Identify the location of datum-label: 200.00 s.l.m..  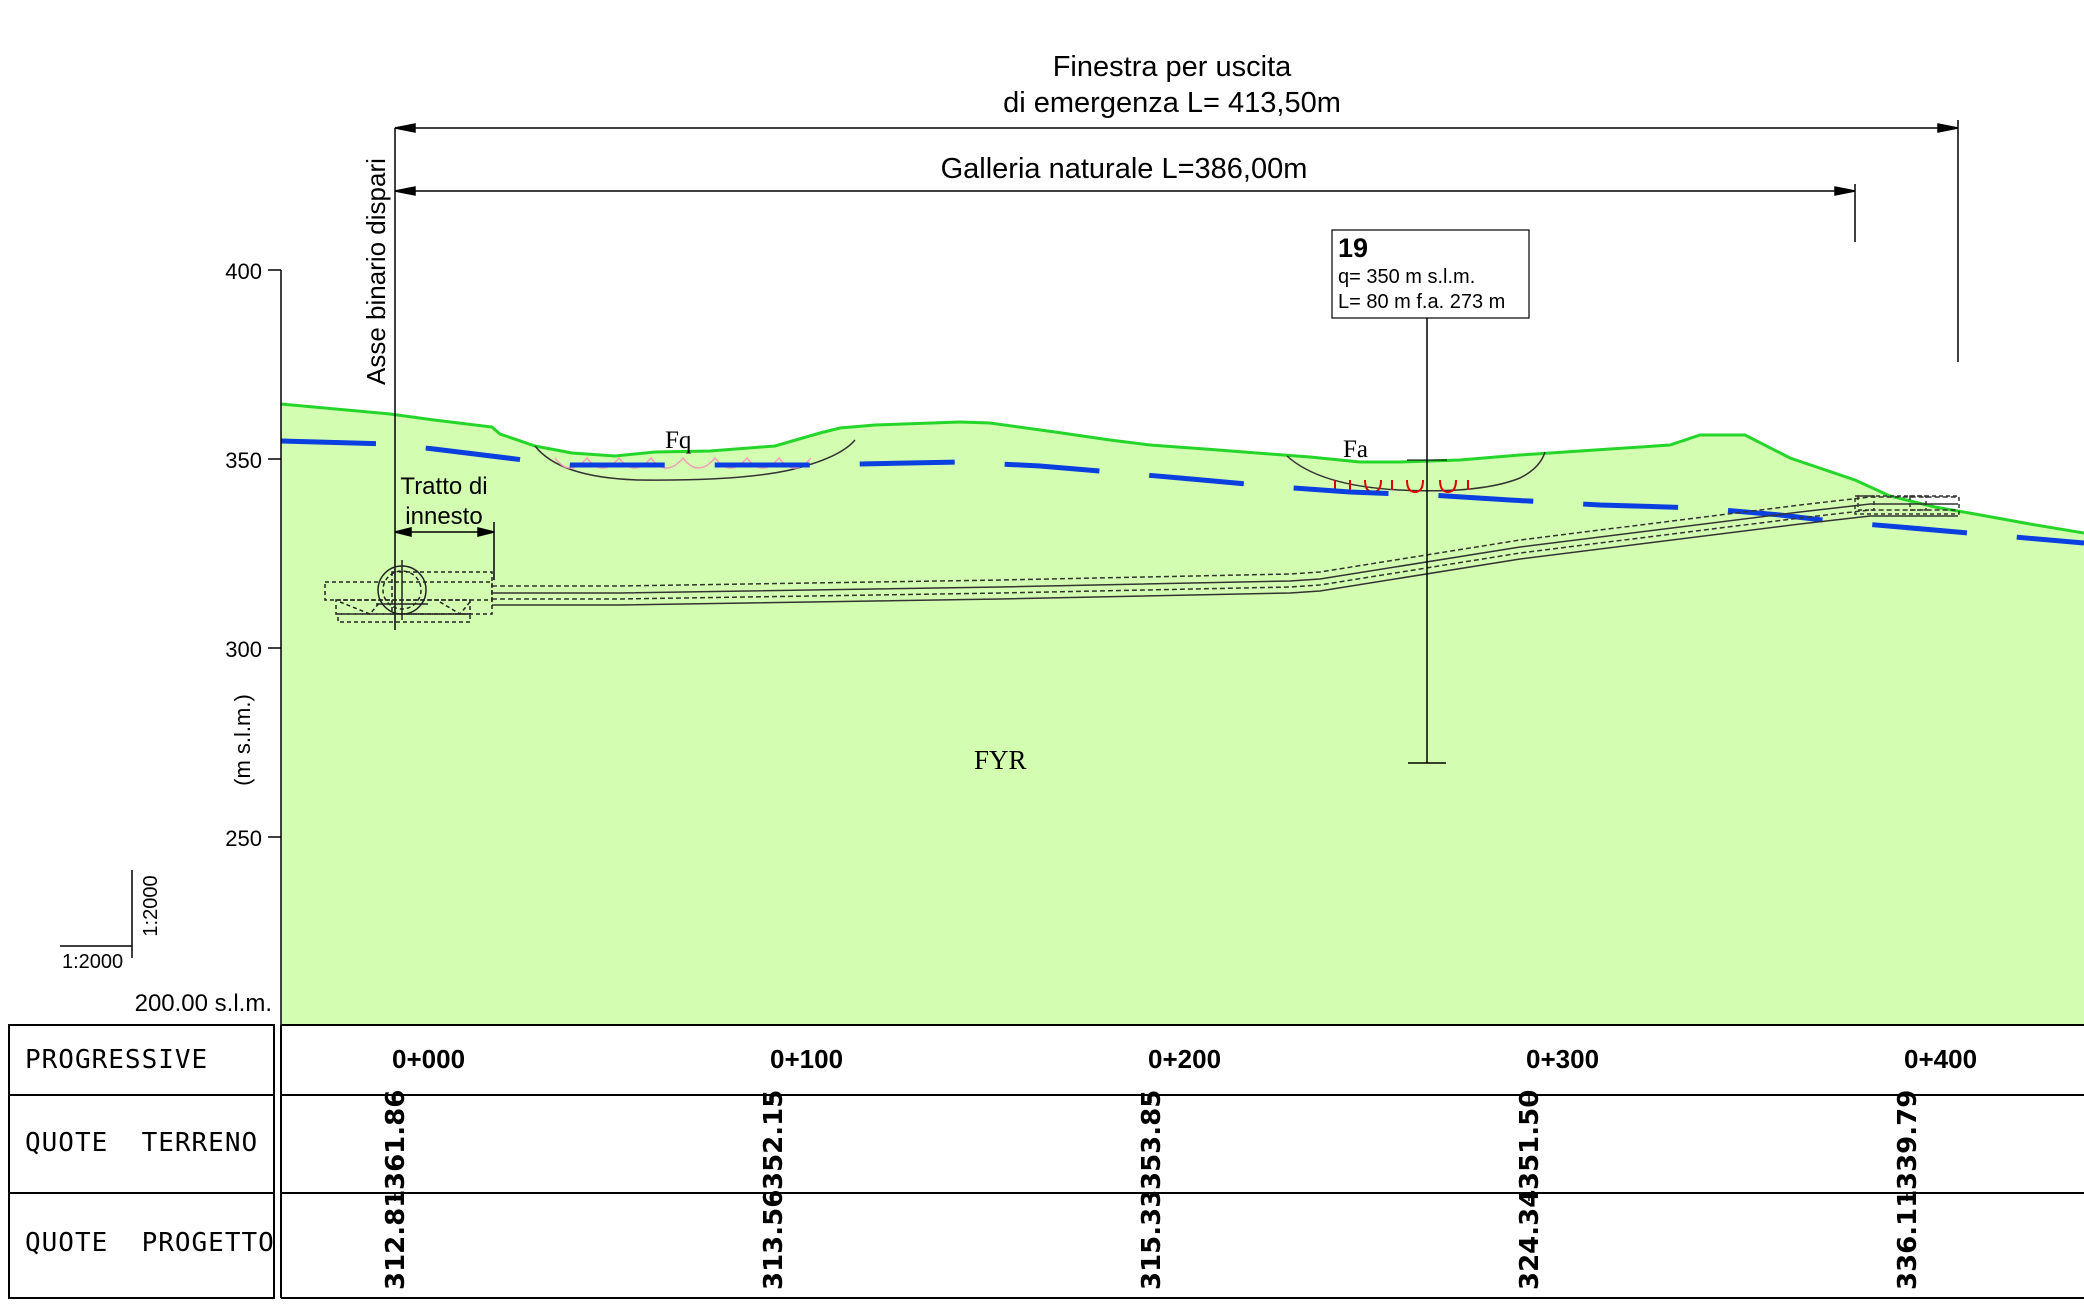
(203, 1003).